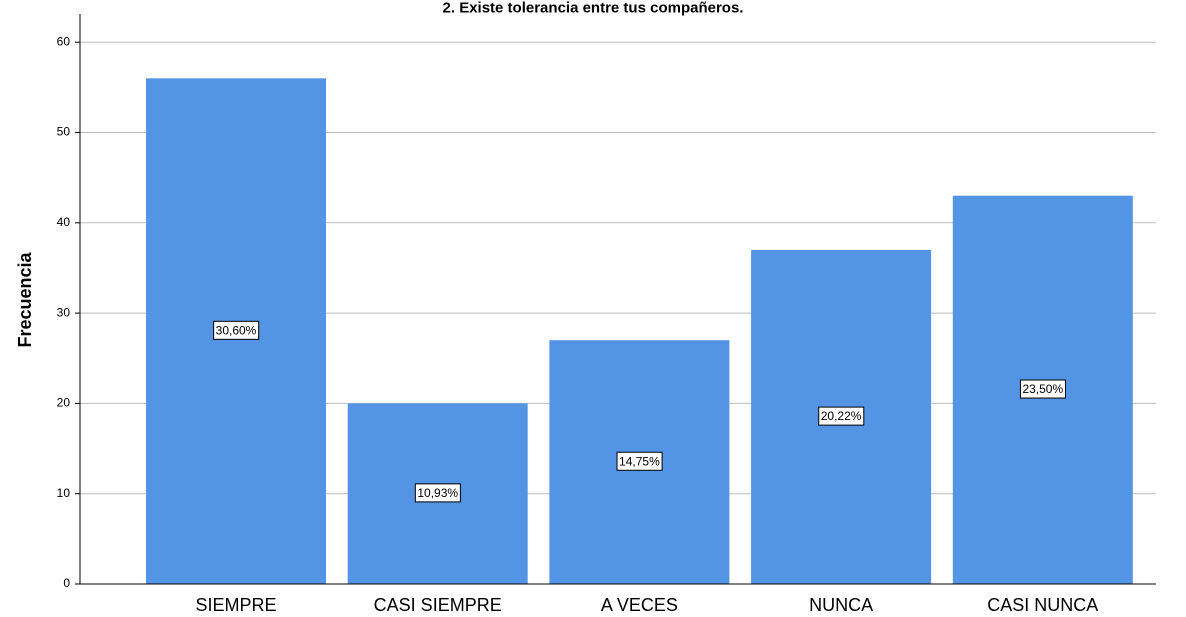 Image resolution: width=1186 pixels, height=617 pixels. What do you see at coordinates (438, 605) in the screenshot?
I see `x-tick-label: CASI SIEMPRE` at bounding box center [438, 605].